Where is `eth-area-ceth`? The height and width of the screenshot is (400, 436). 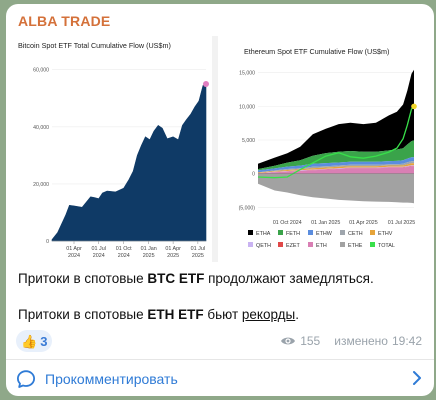 eth-area-ceth is located at coordinates (336, 167).